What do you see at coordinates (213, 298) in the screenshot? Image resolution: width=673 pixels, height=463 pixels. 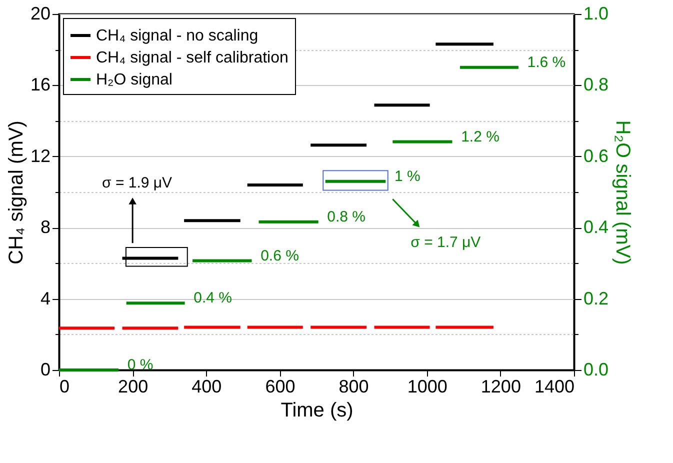 I see `annotation: 0.4 %` at bounding box center [213, 298].